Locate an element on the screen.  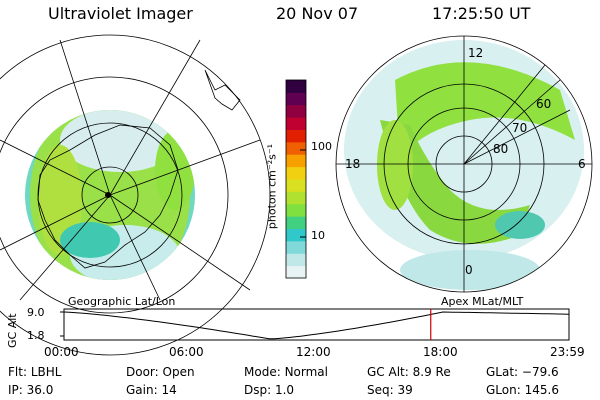
ip-label: IP: is located at coordinates (15, 390).